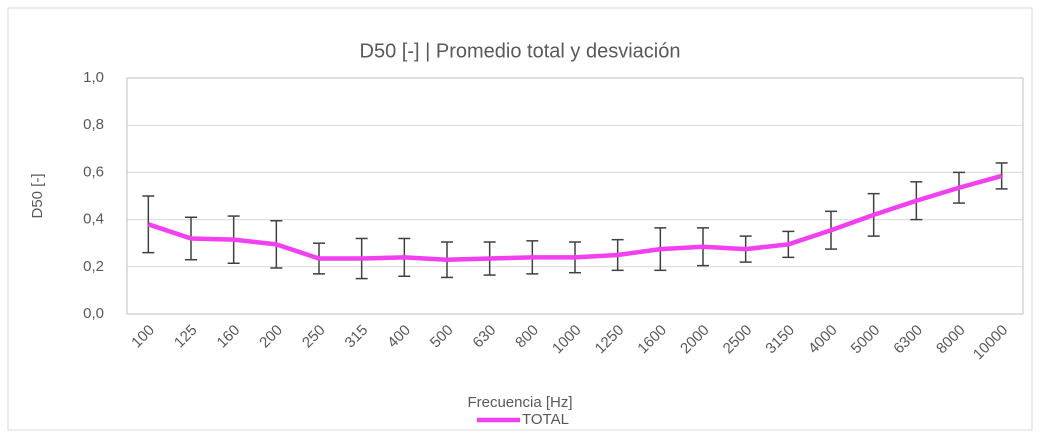  What do you see at coordinates (519, 402) in the screenshot?
I see `x-axis-label: Frecuencia [Hz]` at bounding box center [519, 402].